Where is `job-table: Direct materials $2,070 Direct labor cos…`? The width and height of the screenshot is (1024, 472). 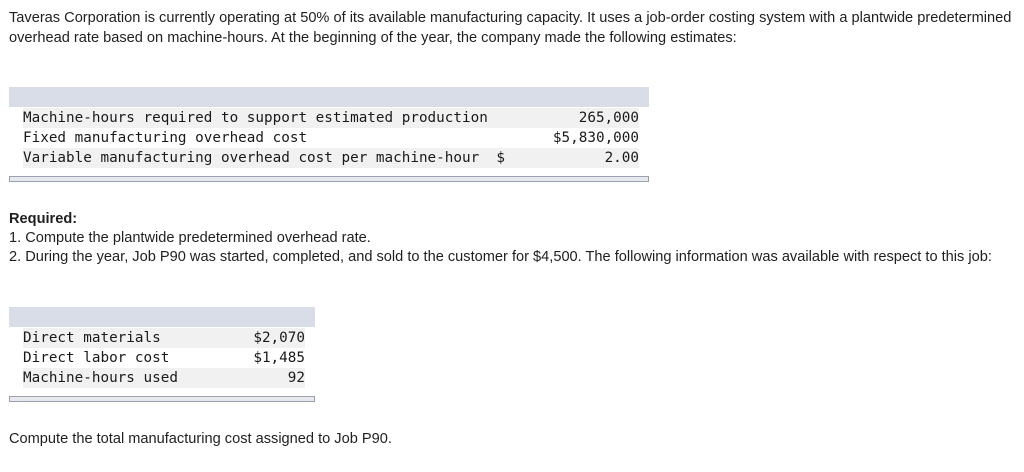
job-table: Direct materials $2,070 Direct labor cos… is located at coordinates (164, 358).